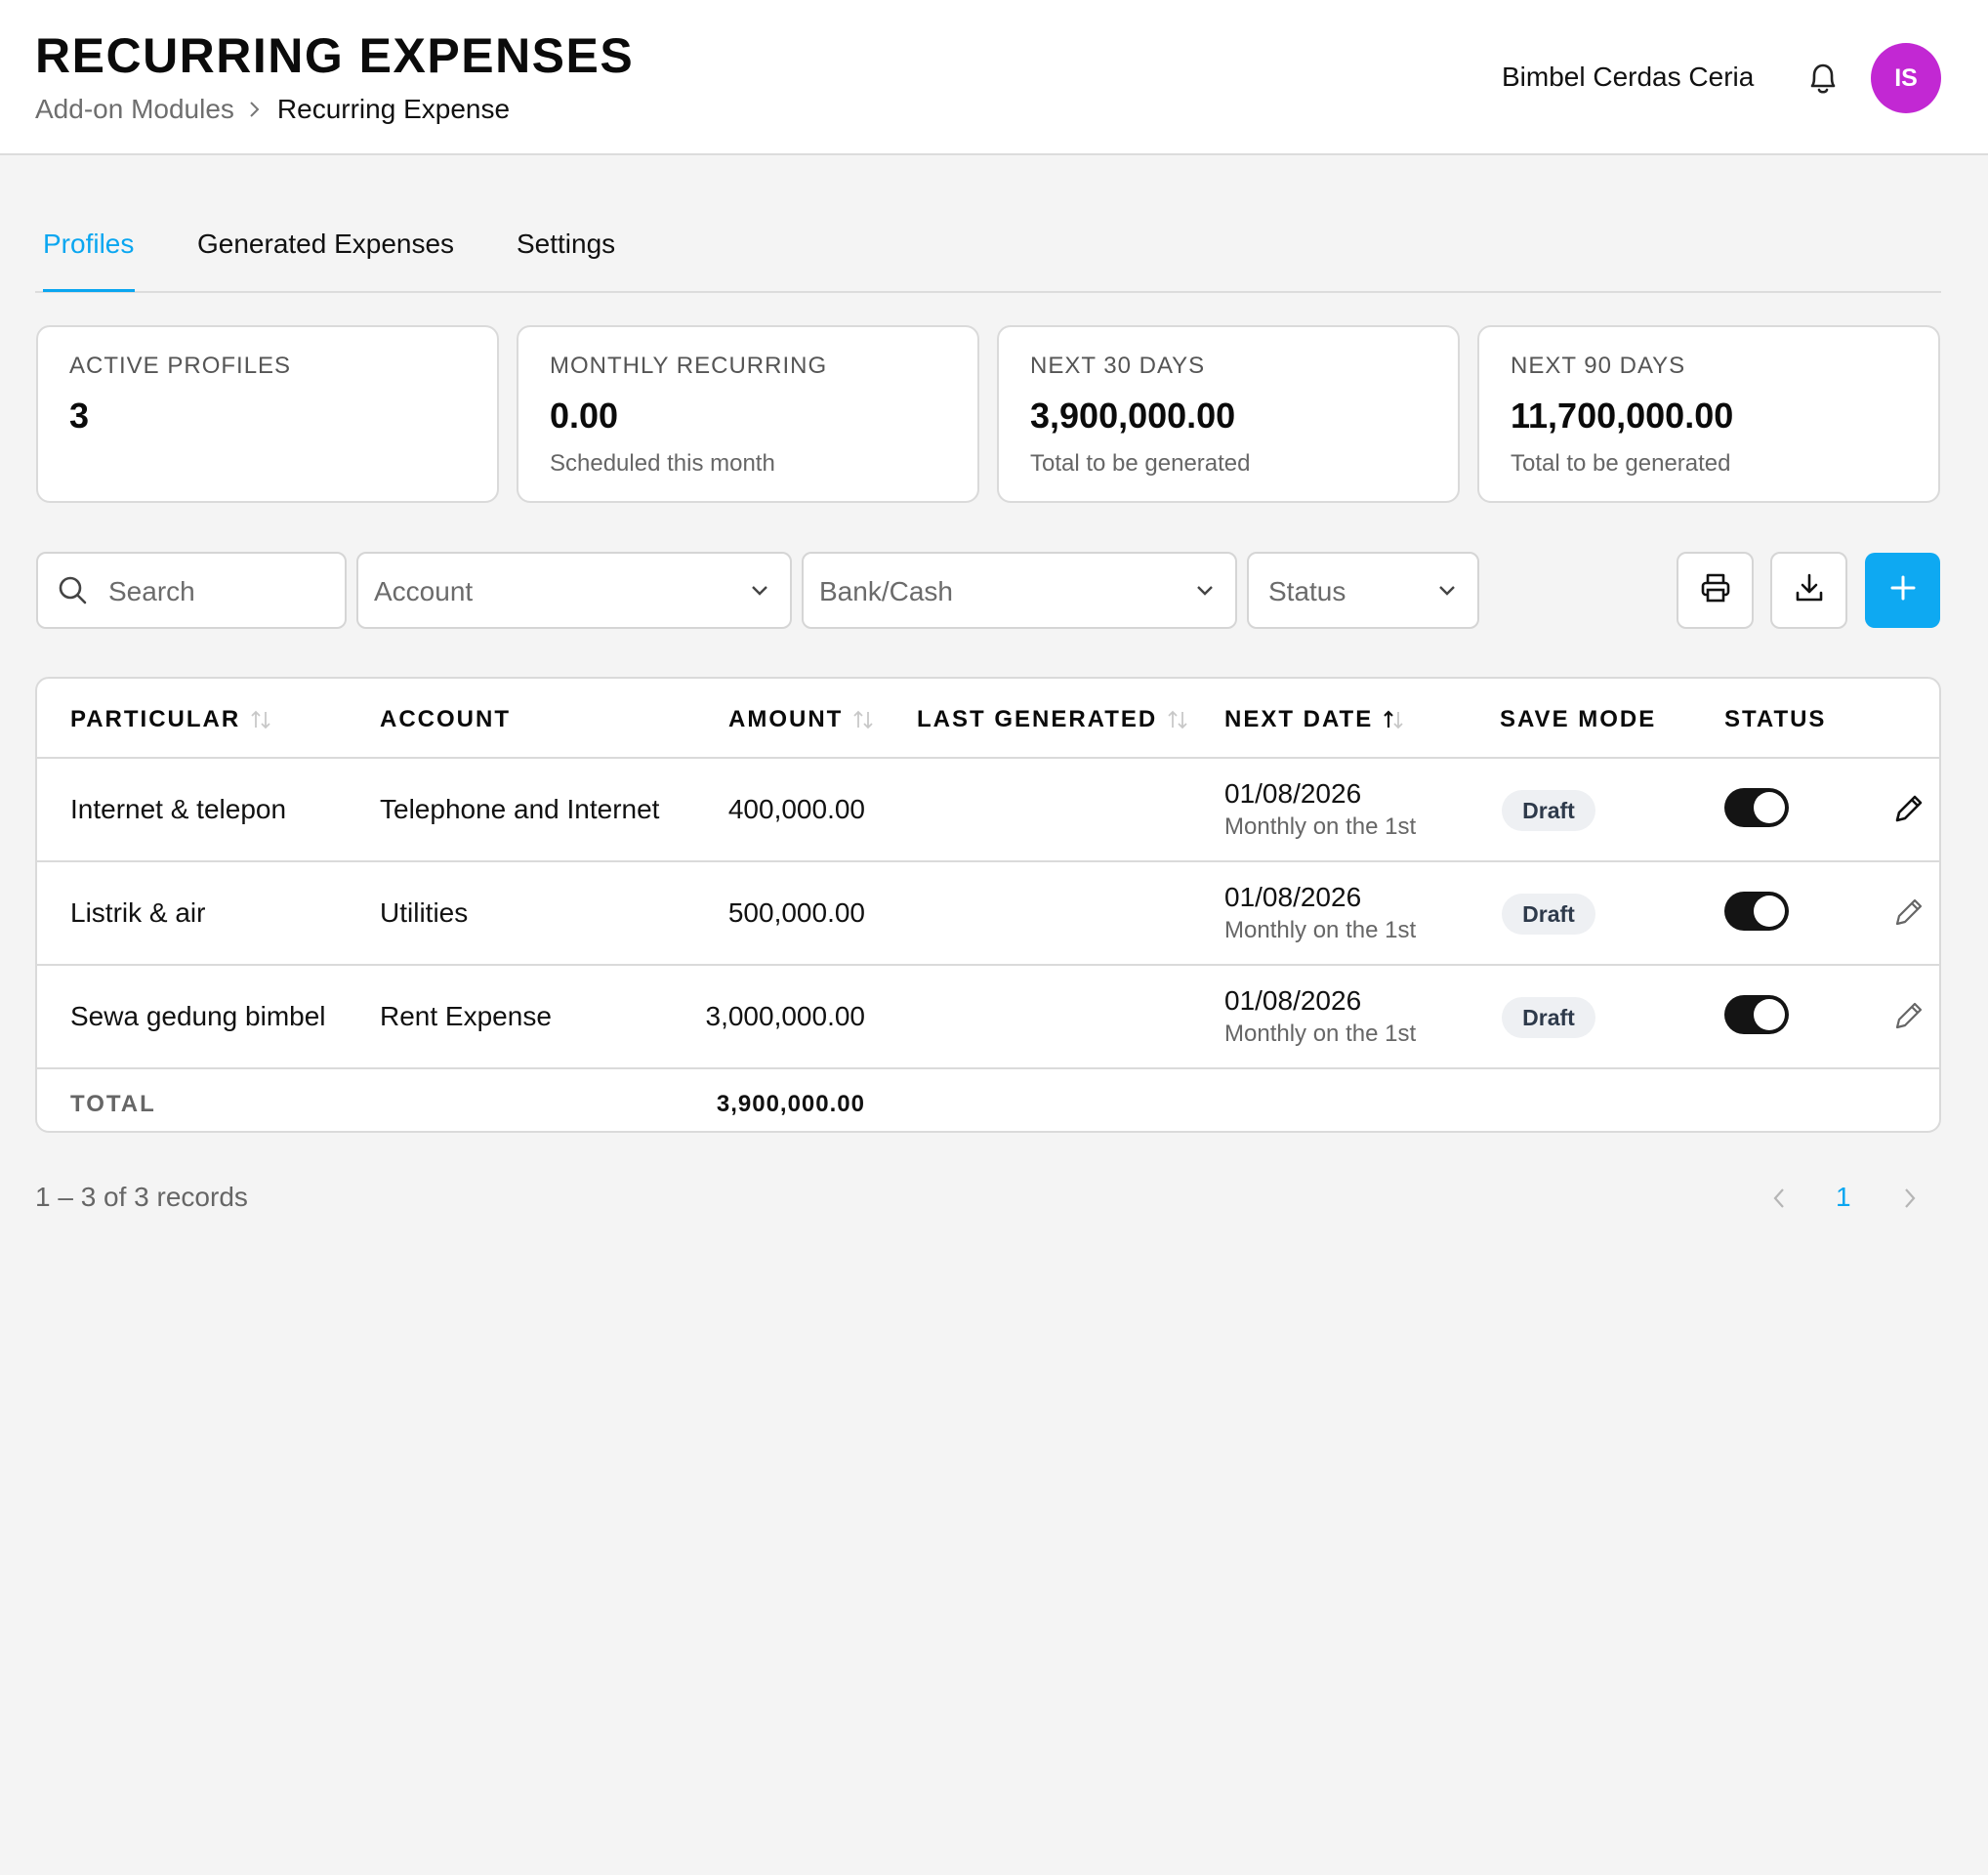 This screenshot has height=1875, width=1988. Describe the element at coordinates (73, 590) in the screenshot. I see `search-icon` at that location.